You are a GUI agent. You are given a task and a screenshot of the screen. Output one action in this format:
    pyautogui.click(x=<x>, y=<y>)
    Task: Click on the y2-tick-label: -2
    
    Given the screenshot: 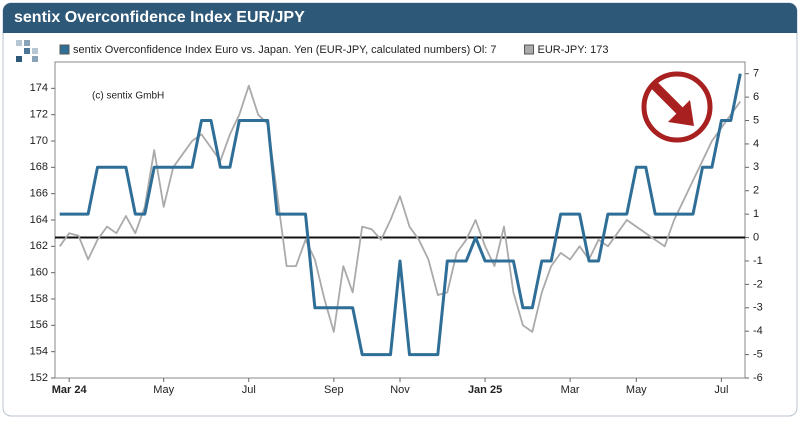 What is the action you would take?
    pyautogui.click(x=758, y=284)
    